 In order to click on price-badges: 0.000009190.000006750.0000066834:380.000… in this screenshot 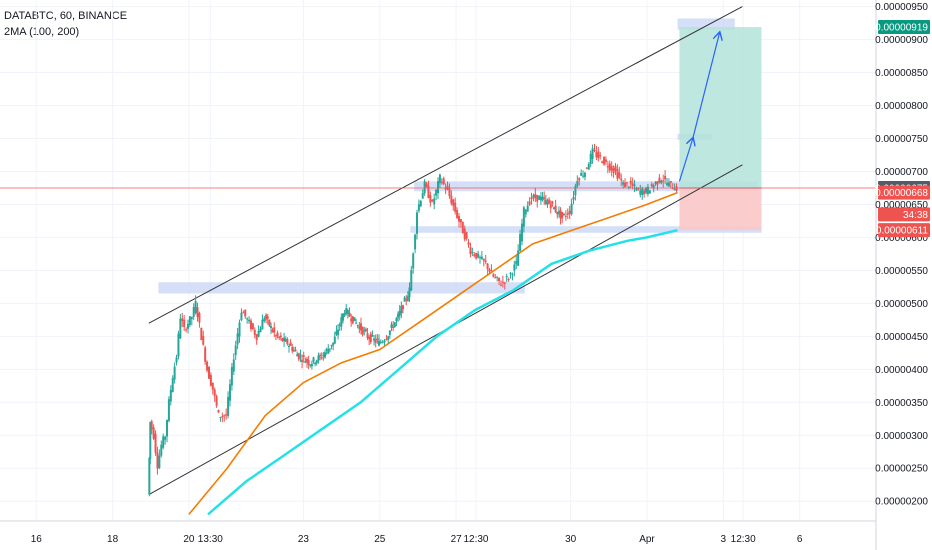, I will do `click(902, 129)`.